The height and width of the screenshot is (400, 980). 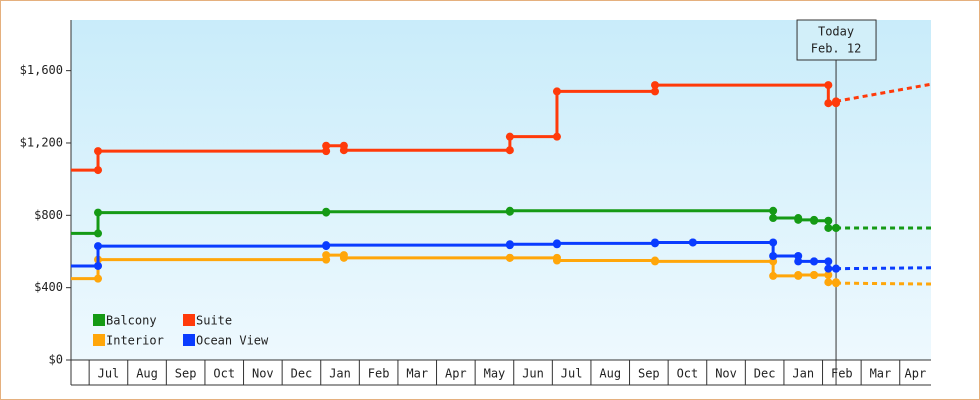 What do you see at coordinates (836, 49) in the screenshot?
I see `today-label: Feb. 12` at bounding box center [836, 49].